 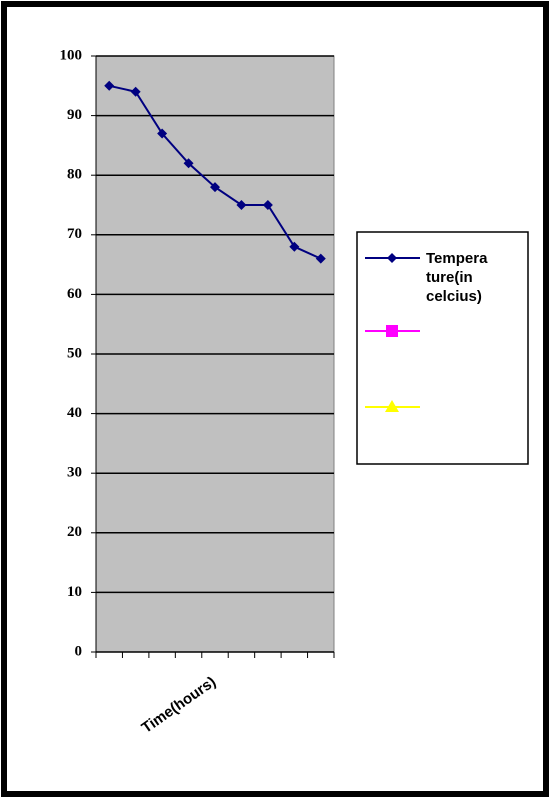 I want to click on y-tick-label: 80, so click(x=74, y=175).